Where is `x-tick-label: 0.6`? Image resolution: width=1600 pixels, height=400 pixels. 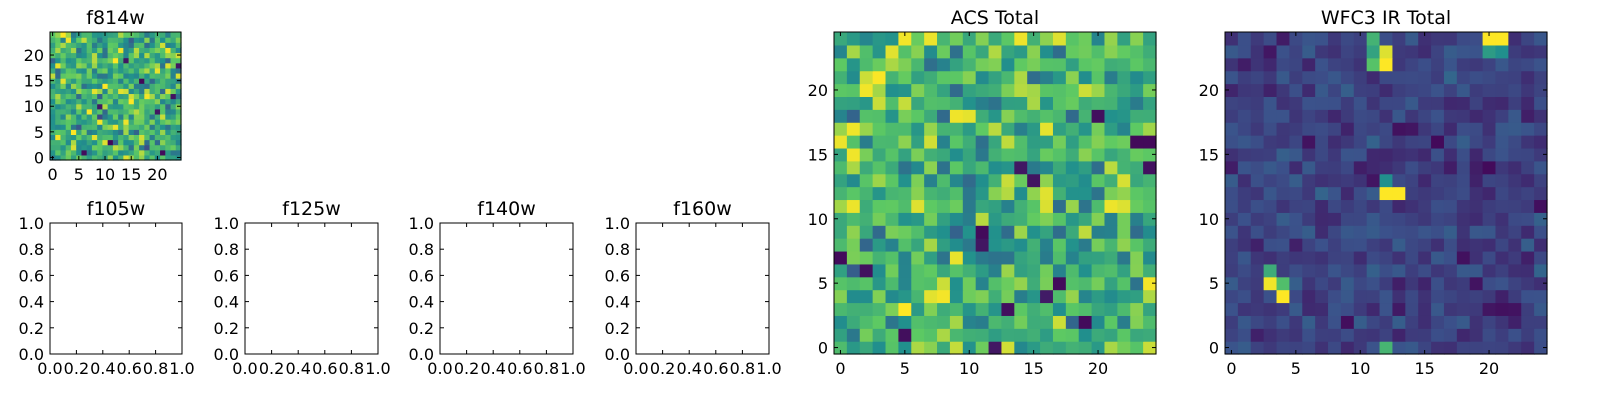 x-tick-label: 0.6 is located at coordinates (324, 368).